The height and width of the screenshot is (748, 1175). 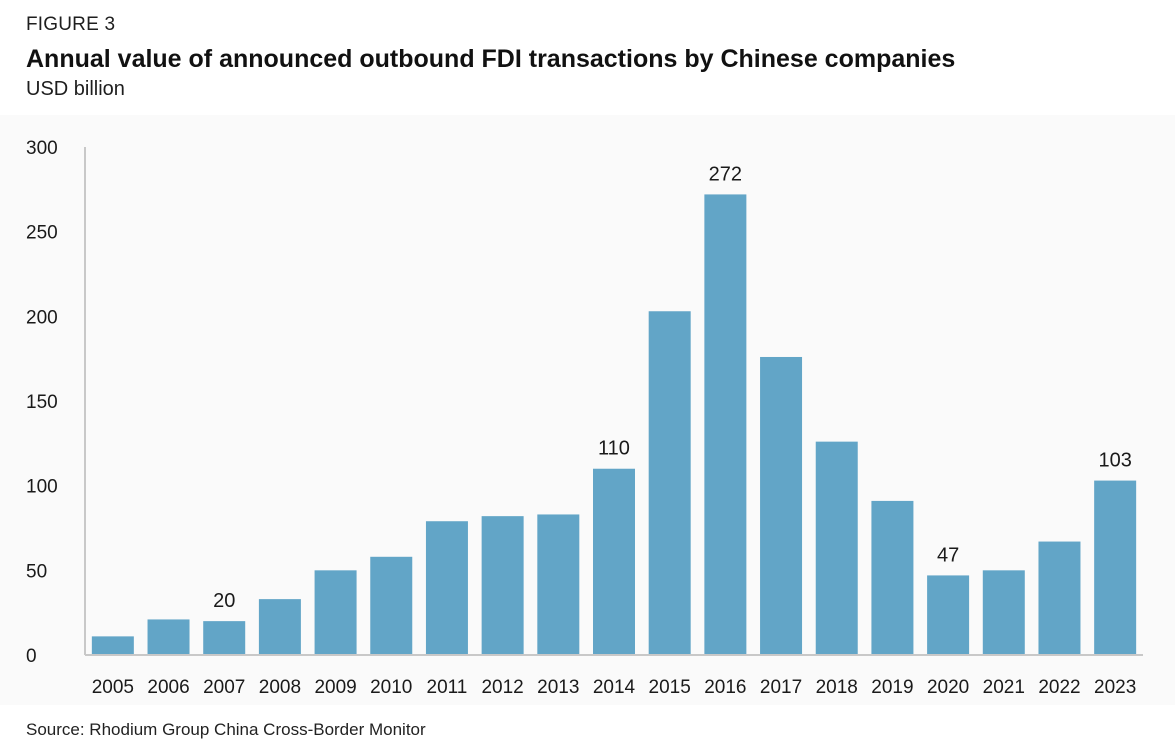 What do you see at coordinates (1114, 461) in the screenshot?
I see `data-label-2023: 103` at bounding box center [1114, 461].